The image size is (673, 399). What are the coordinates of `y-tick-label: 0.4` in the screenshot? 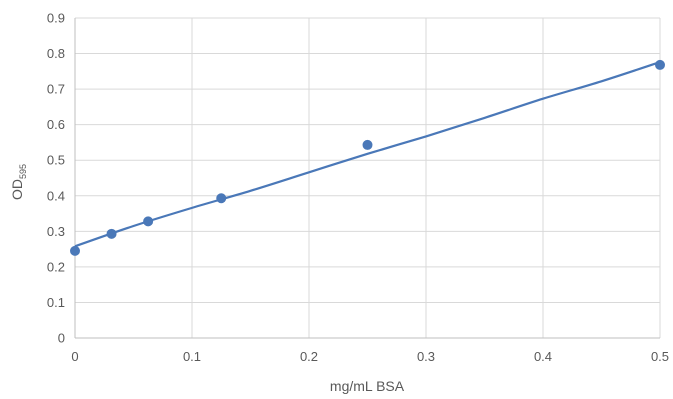 It's located at (56, 195).